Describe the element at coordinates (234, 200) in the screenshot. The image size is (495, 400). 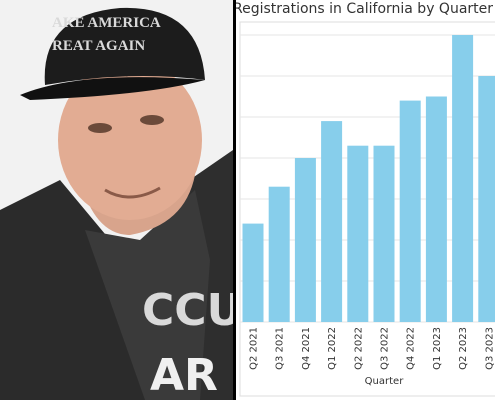
I see `divider` at that location.